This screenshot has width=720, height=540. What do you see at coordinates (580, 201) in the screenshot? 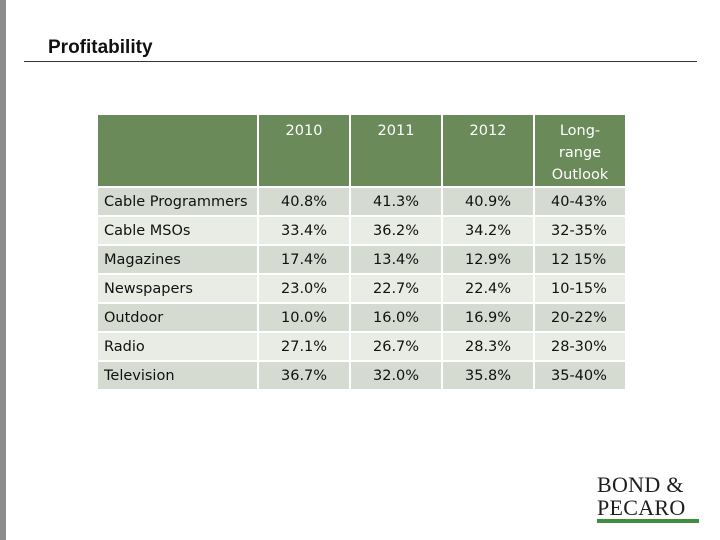
I see `cell-outlook: 40-43%` at bounding box center [580, 201].